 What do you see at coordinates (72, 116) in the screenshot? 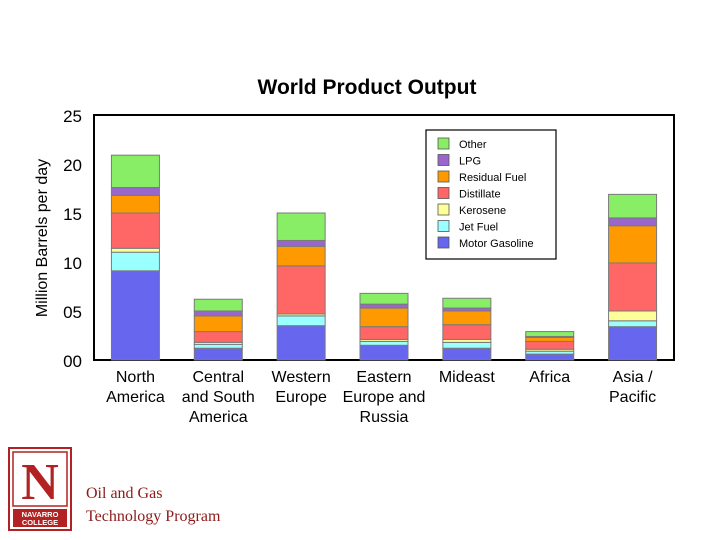
I see `y-tick-label: 25` at bounding box center [72, 116].